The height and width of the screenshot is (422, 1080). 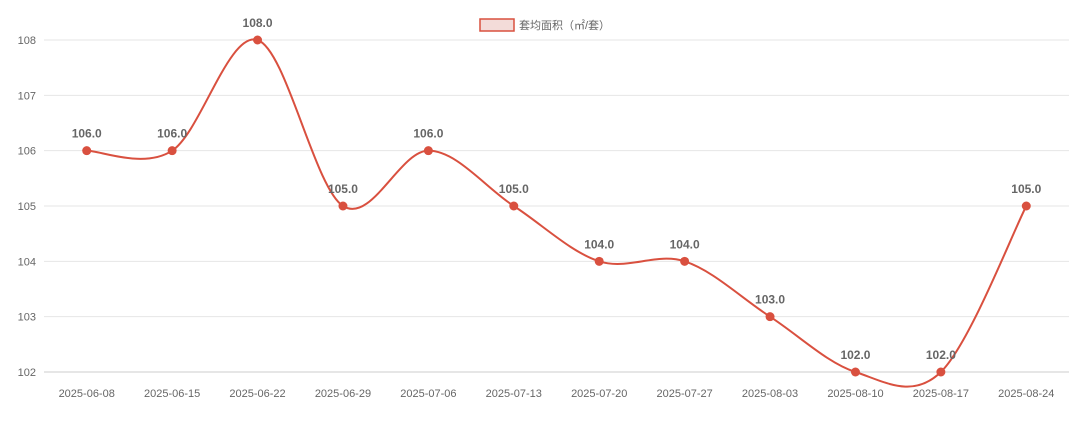 What do you see at coordinates (172, 394) in the screenshot?
I see `x-tick-label: 2025-06-15` at bounding box center [172, 394].